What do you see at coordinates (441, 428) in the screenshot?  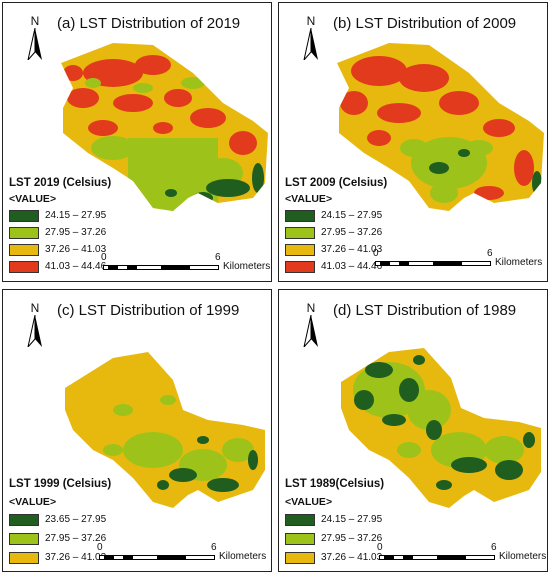 I see `lst-map-1989` at bounding box center [441, 428].